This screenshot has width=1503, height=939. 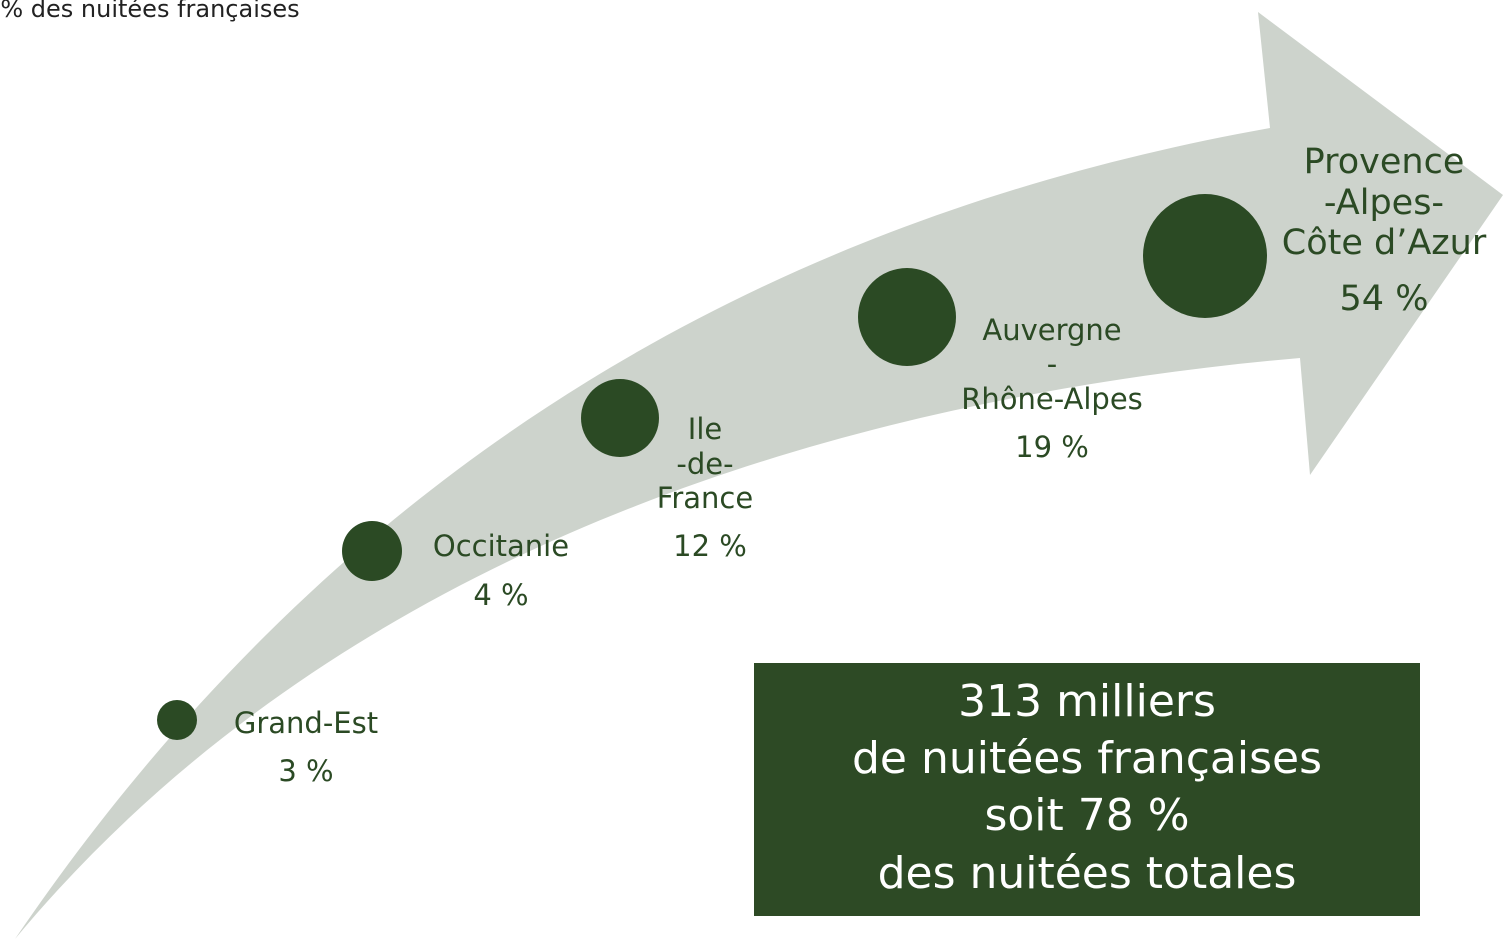 What do you see at coordinates (710, 546) in the screenshot?
I see `node-value: 12 %` at bounding box center [710, 546].